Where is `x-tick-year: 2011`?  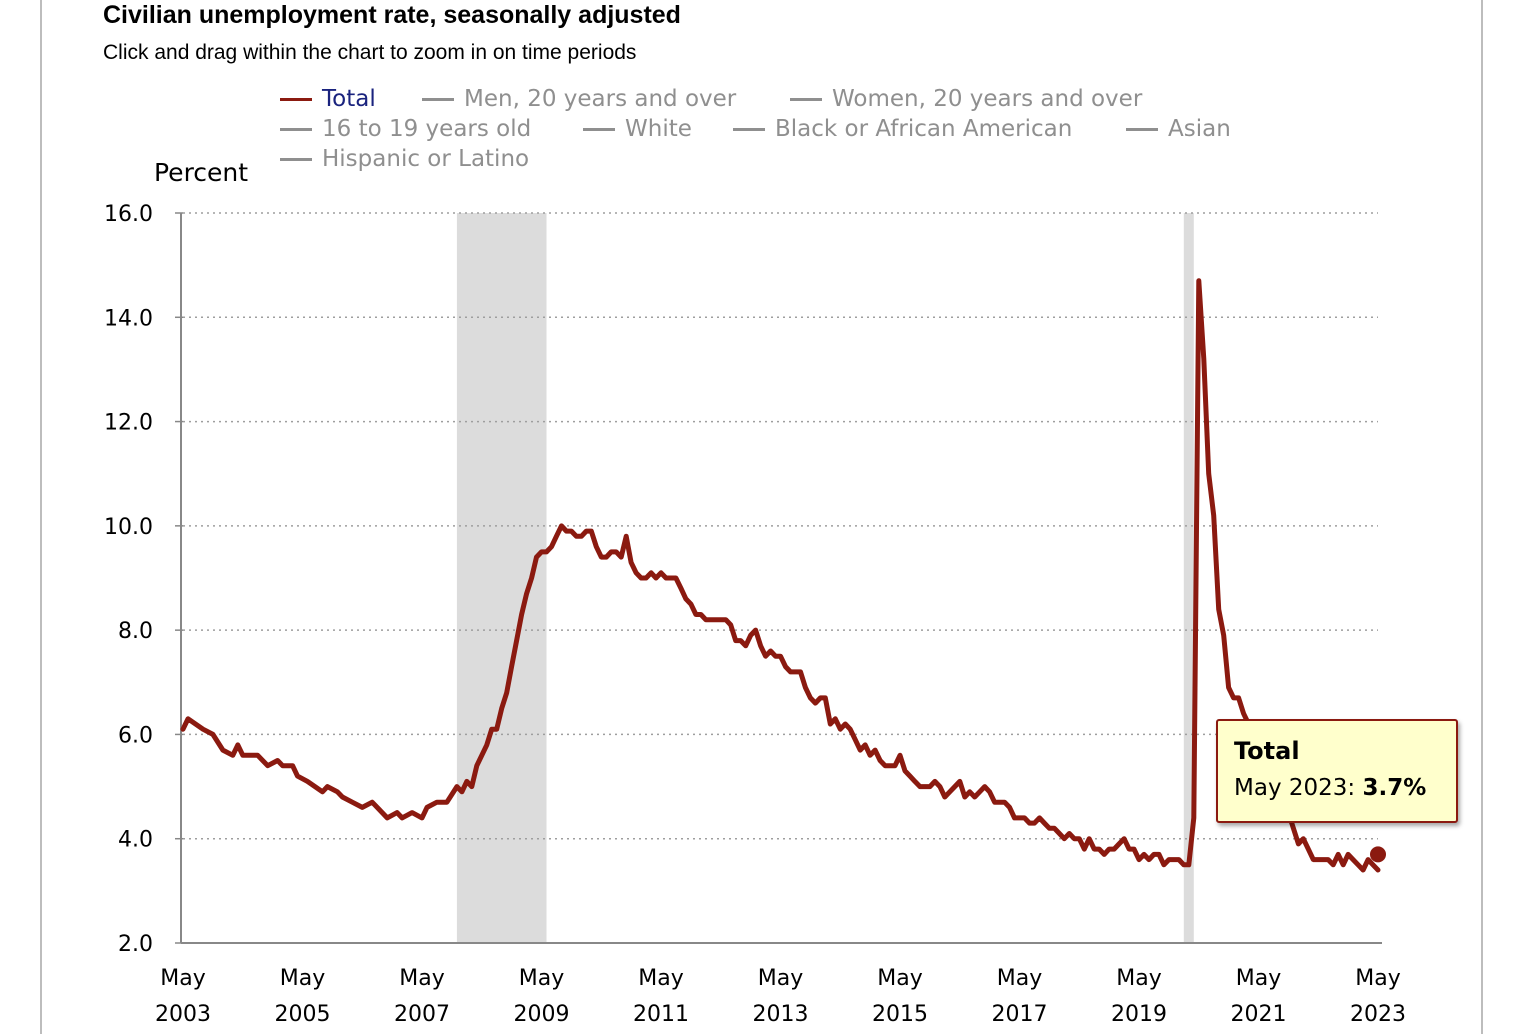
x-tick-year: 2011 is located at coordinates (661, 1014).